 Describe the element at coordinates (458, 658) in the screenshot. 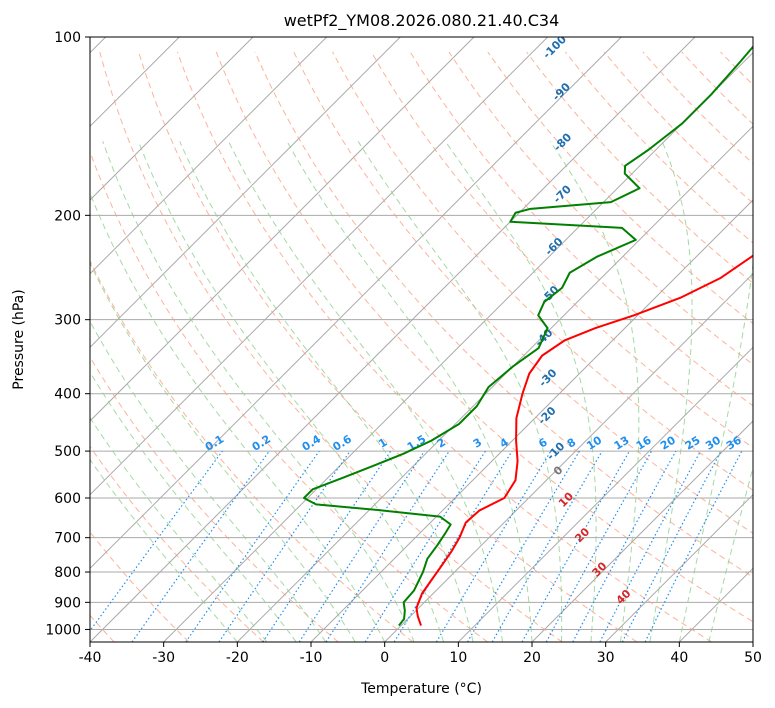

I see `x-tick-label: 10` at that location.